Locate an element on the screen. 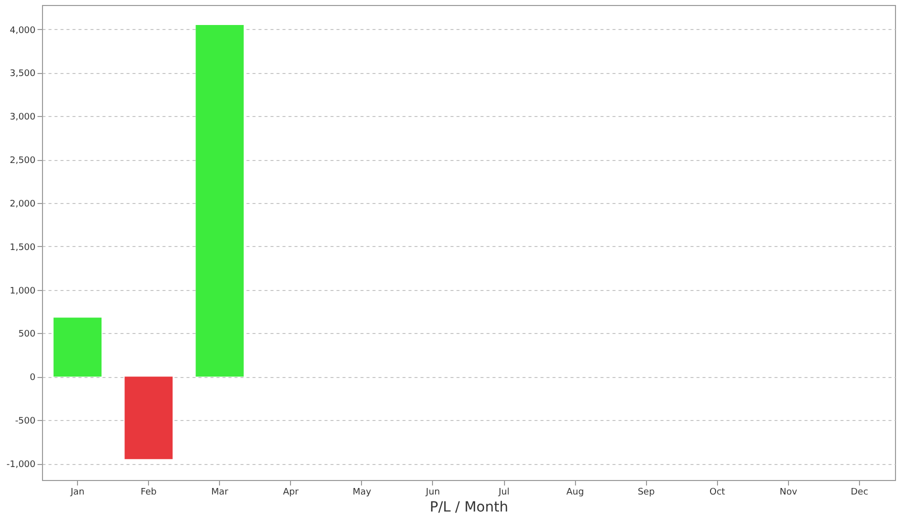 Image resolution: width=900 pixels, height=519 pixels. x-tick-label: May is located at coordinates (362, 493).